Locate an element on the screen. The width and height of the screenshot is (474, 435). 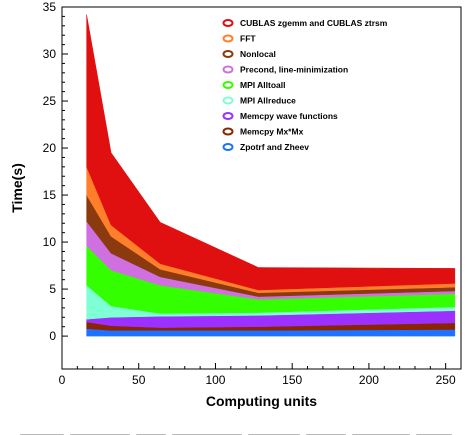
legend-label: Memcpy wave functions is located at coordinates (289, 116).